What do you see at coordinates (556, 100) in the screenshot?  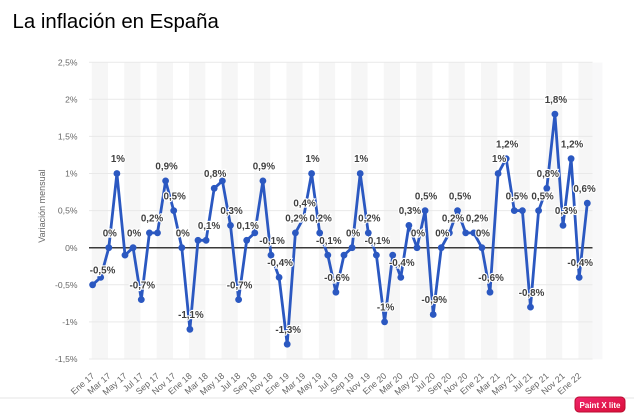 I see `svg-text: 1,8%` at bounding box center [556, 100].